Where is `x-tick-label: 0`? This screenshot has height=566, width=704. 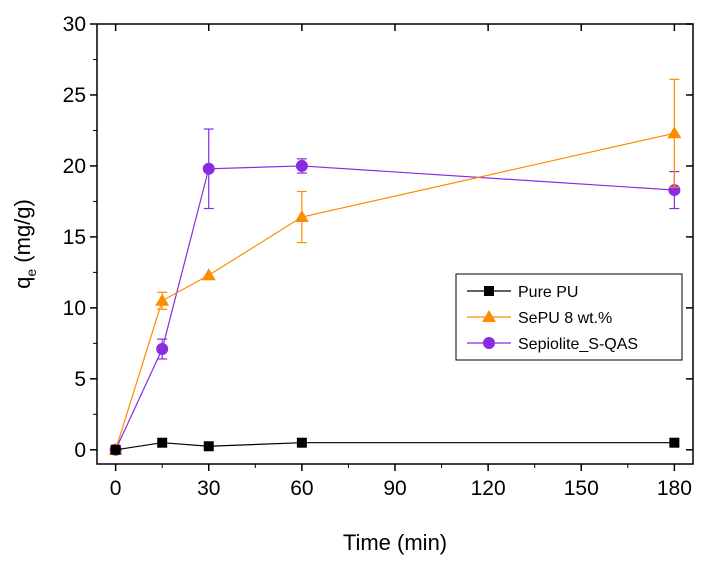 x-tick-label: 0 is located at coordinates (116, 488).